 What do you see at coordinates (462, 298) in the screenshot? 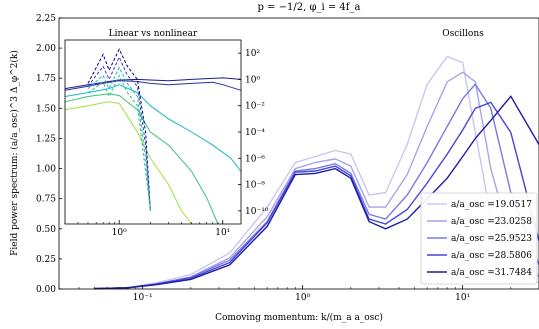
I see `main-x-tick-label: 10¹` at bounding box center [462, 298].